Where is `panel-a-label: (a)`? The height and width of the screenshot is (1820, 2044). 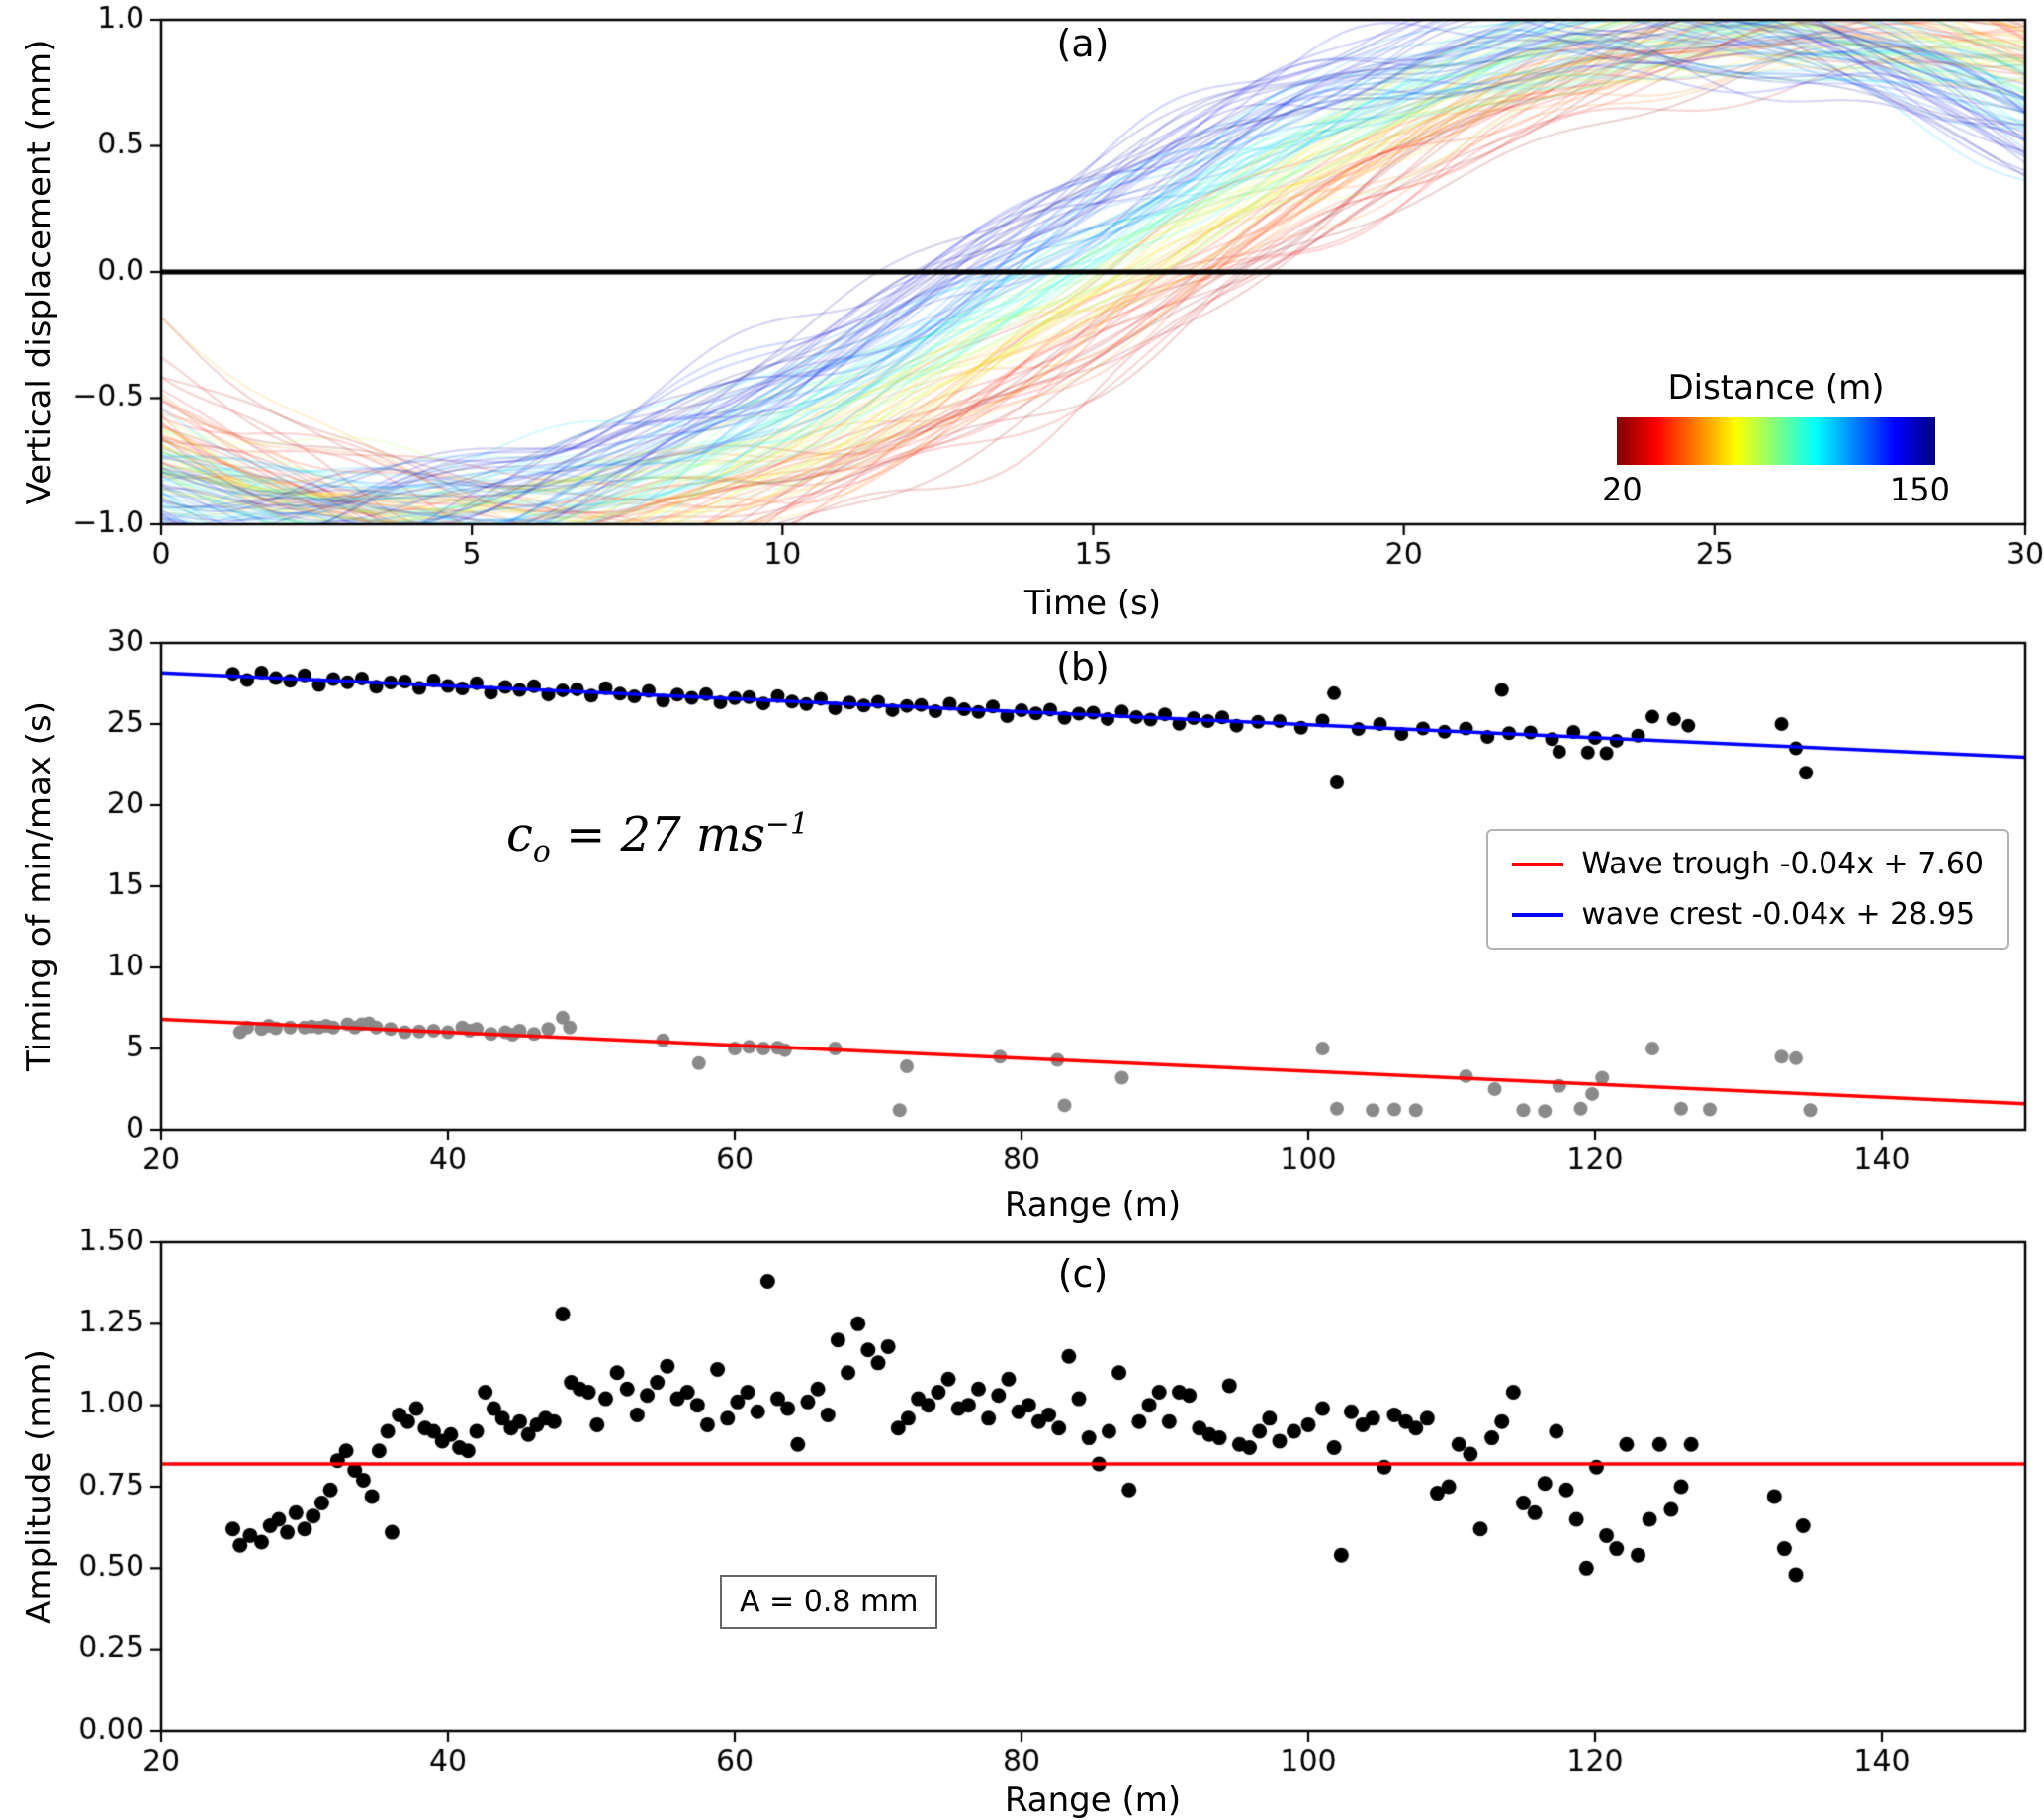 panel-a-label: (a) is located at coordinates (1083, 43).